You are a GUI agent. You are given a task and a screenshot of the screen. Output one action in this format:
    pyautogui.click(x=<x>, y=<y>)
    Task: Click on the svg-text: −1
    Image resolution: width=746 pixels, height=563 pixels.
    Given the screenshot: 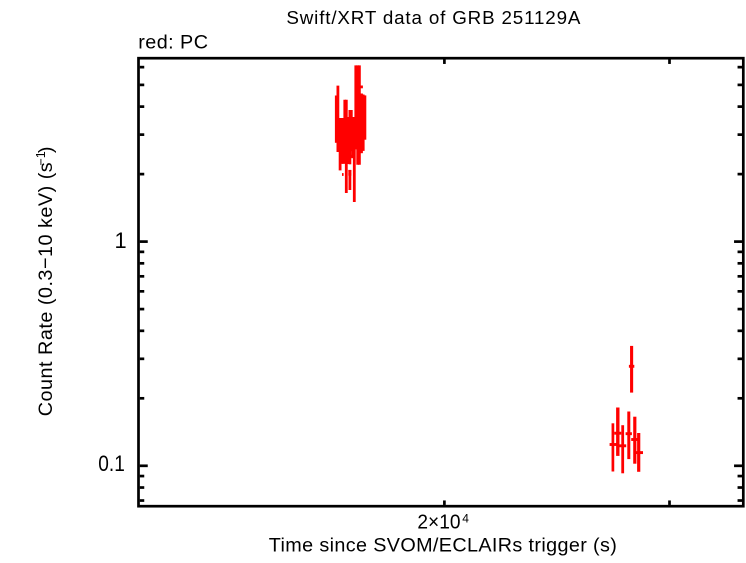 What is the action you would take?
    pyautogui.click(x=41, y=158)
    